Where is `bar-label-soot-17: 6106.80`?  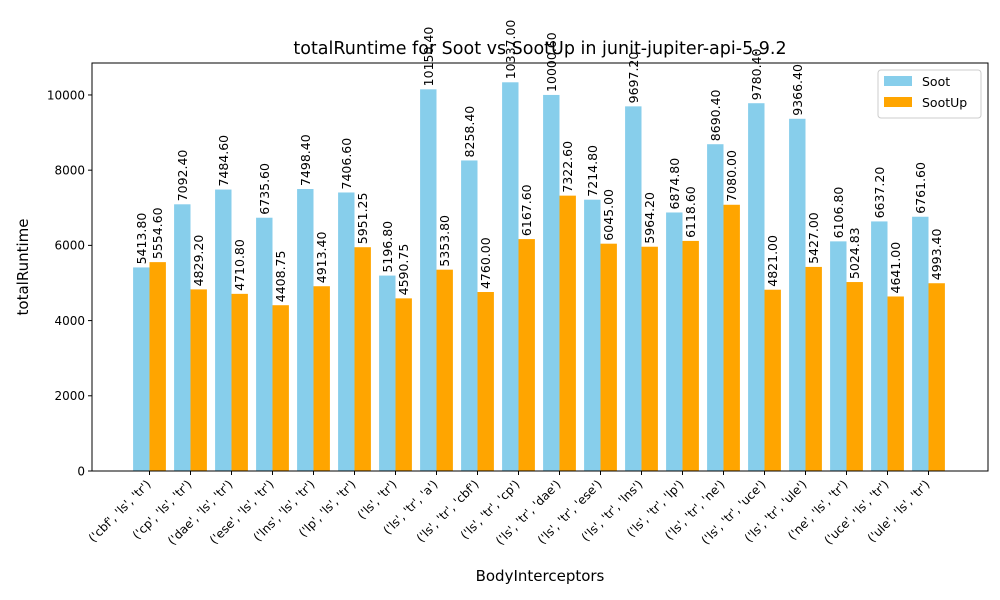 bar-label-soot-17: 6106.80 is located at coordinates (838, 213).